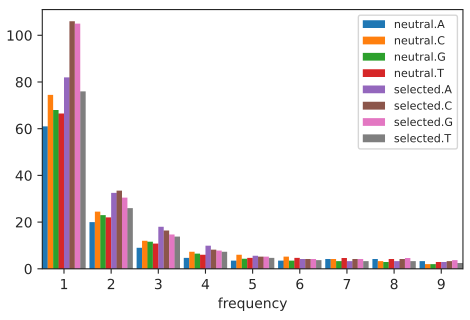  Describe the element at coordinates (423, 121) in the screenshot. I see `legend-label: selected.G` at that location.